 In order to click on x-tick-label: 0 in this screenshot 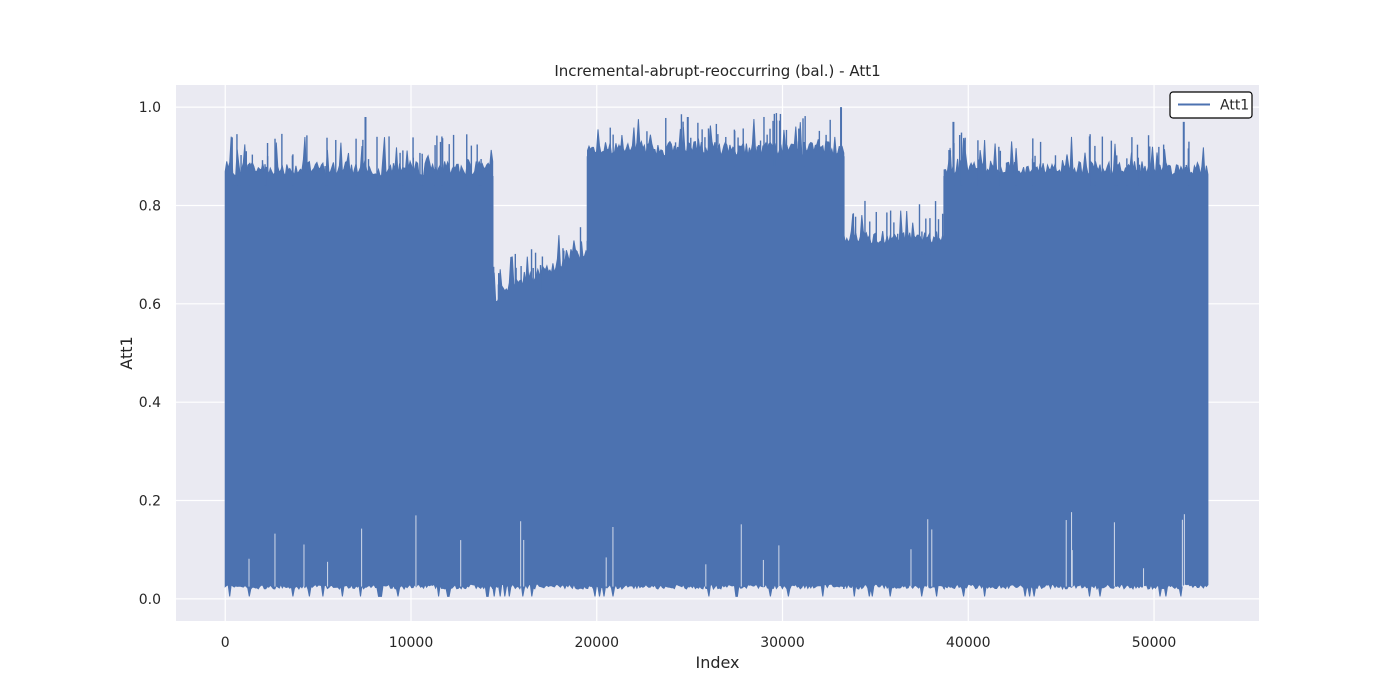, I will do `click(225, 643)`.